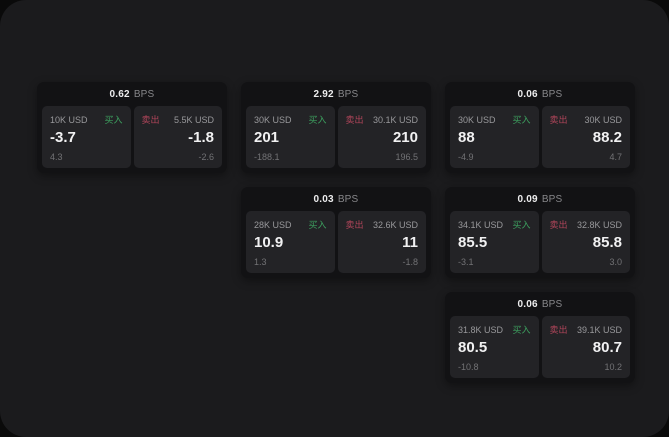 Image resolution: width=669 pixels, height=437 pixels. What do you see at coordinates (494, 137) in the screenshot?
I see `buy-panel: 30K USD 买入 88 -4.9` at bounding box center [494, 137].